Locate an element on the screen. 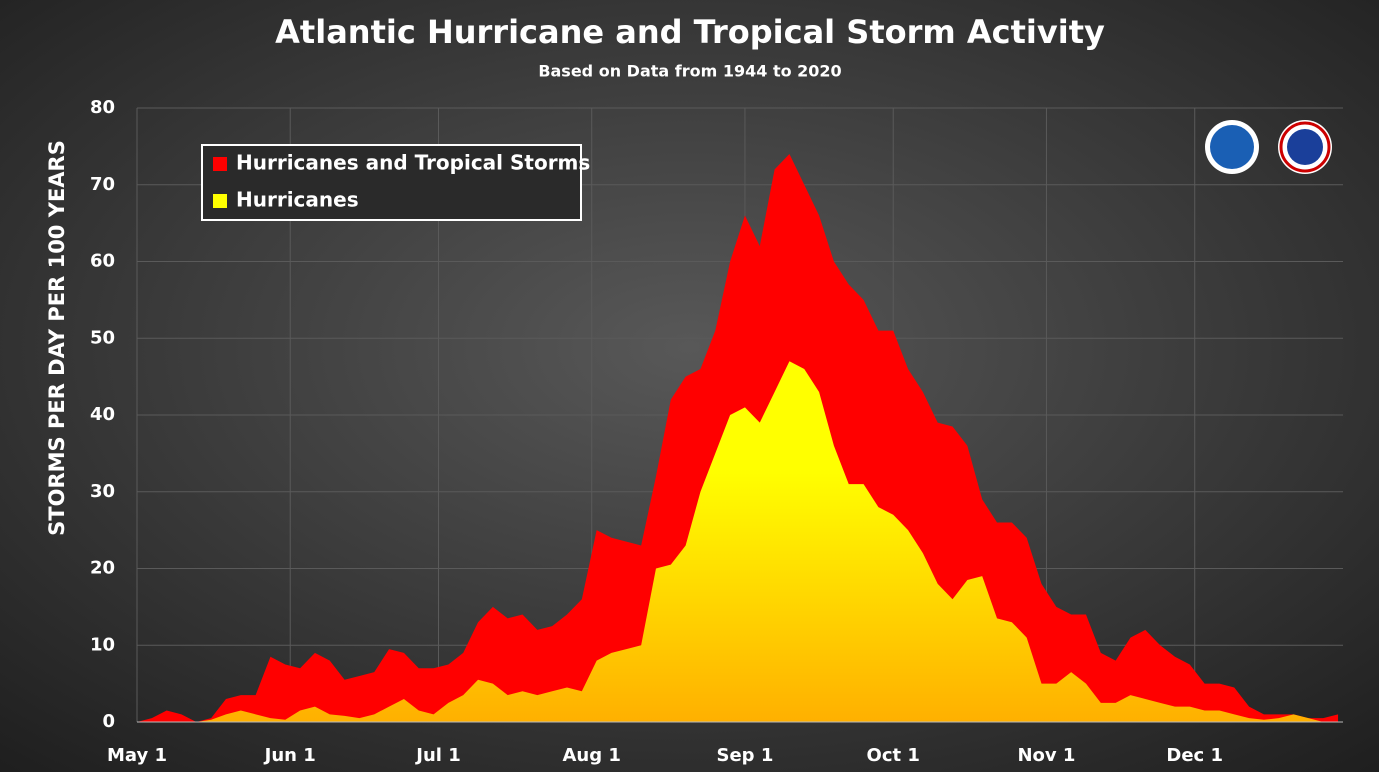 This screenshot has height=772, width=1379. chart-subtitle: Based on Data from 1944 to 2020 is located at coordinates (689, 71).